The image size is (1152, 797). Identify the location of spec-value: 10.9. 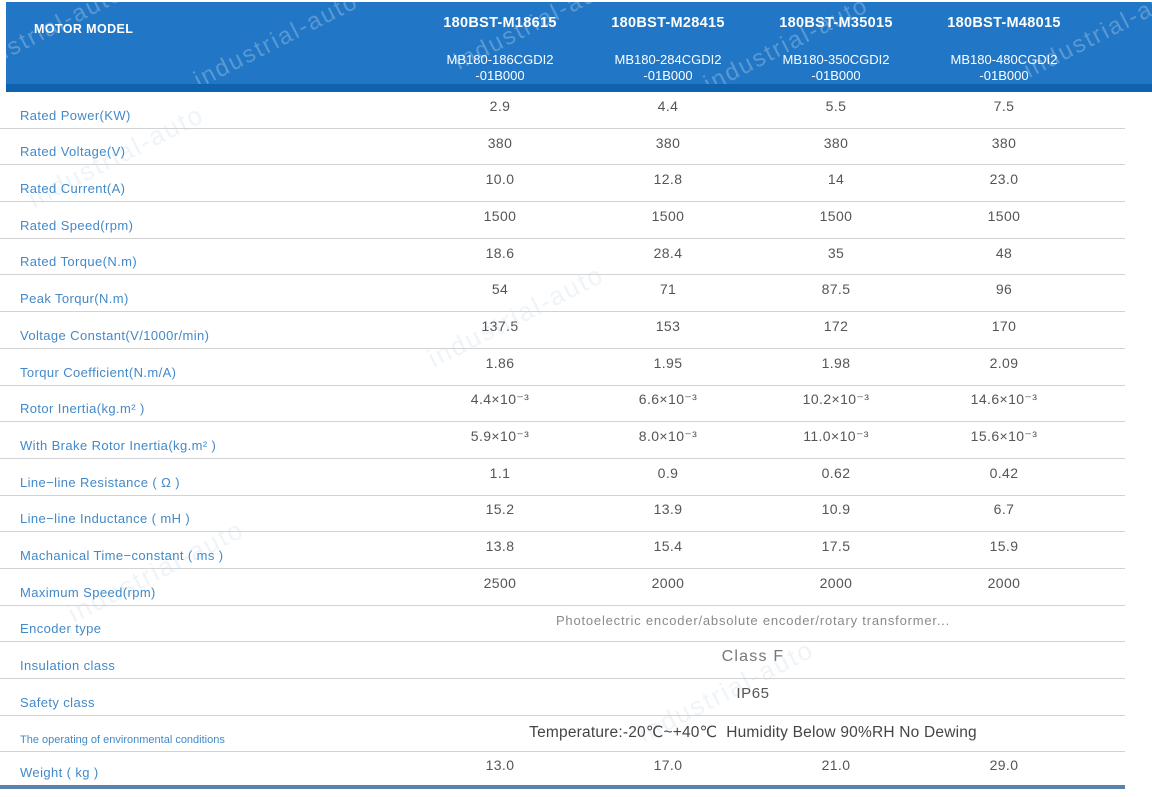
(836, 509).